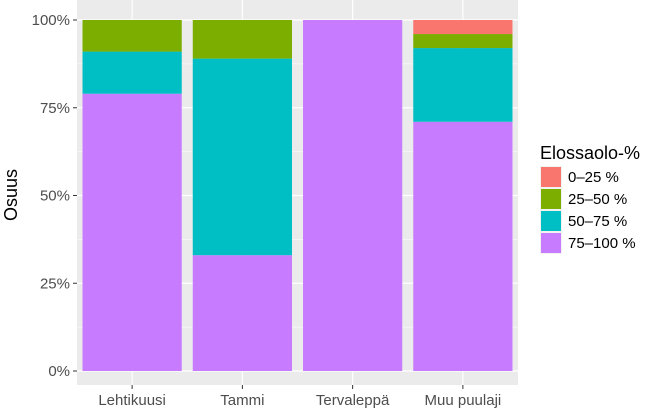  I want to click on x-axis: Lehtikuusi Tammi Tervaleppä Muu puulaji, so click(299, 397).